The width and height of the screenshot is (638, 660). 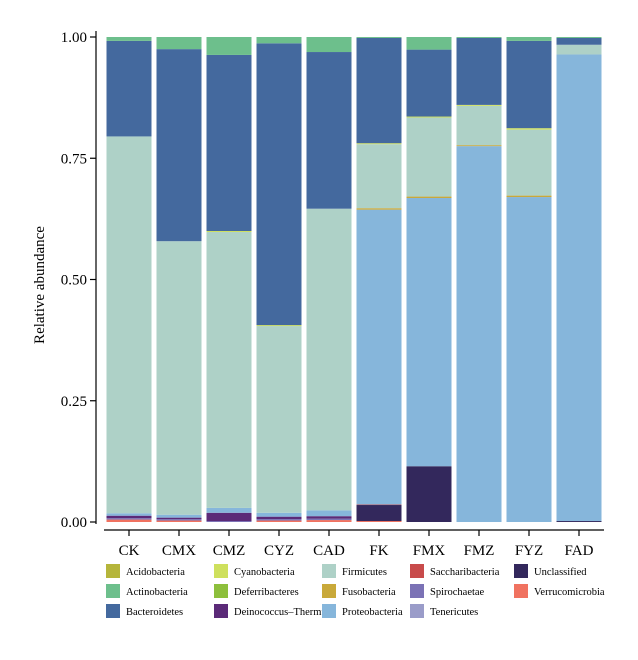 I want to click on bar-segment-fad-unclassified, so click(x=579, y=521).